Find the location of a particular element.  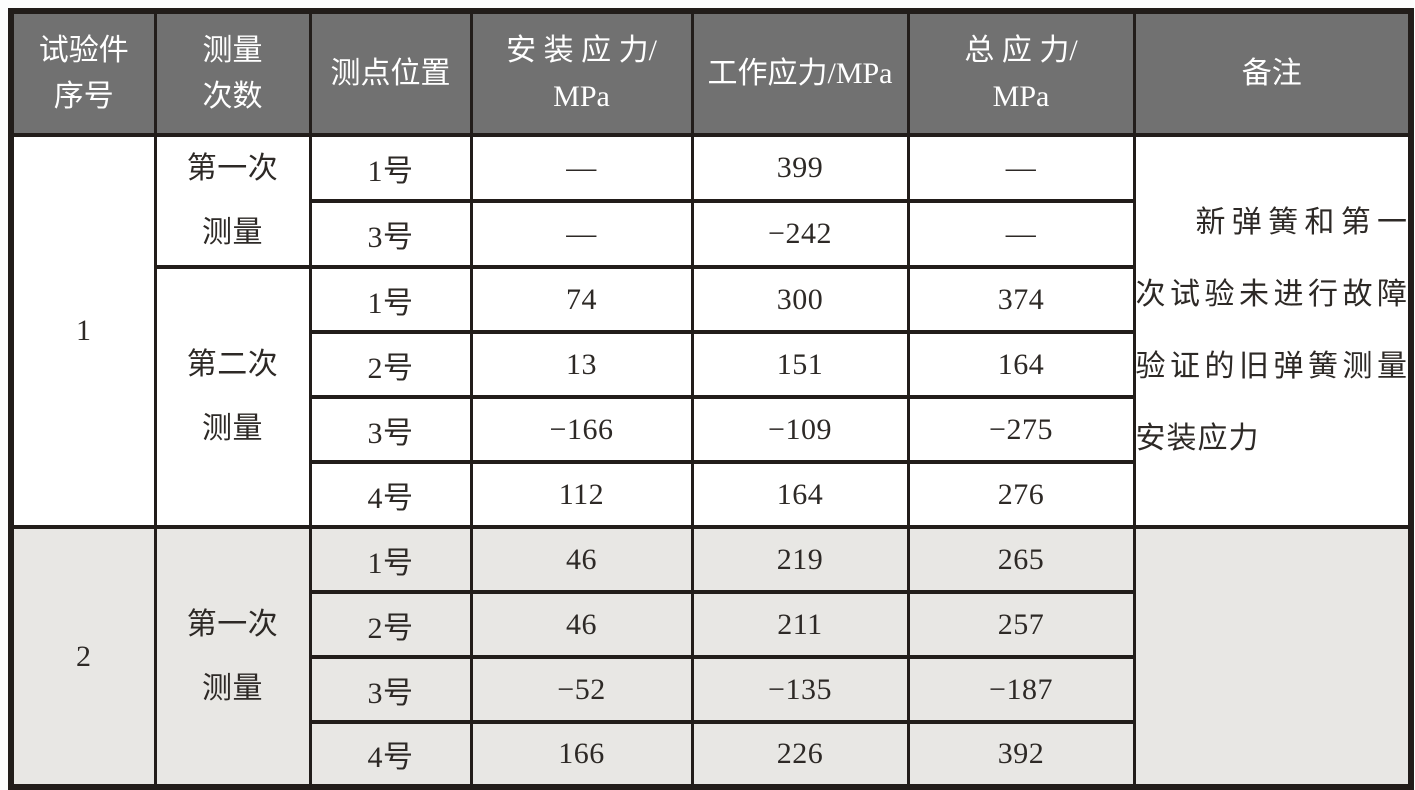

working-stress-cell: 211 is located at coordinates (800, 624).